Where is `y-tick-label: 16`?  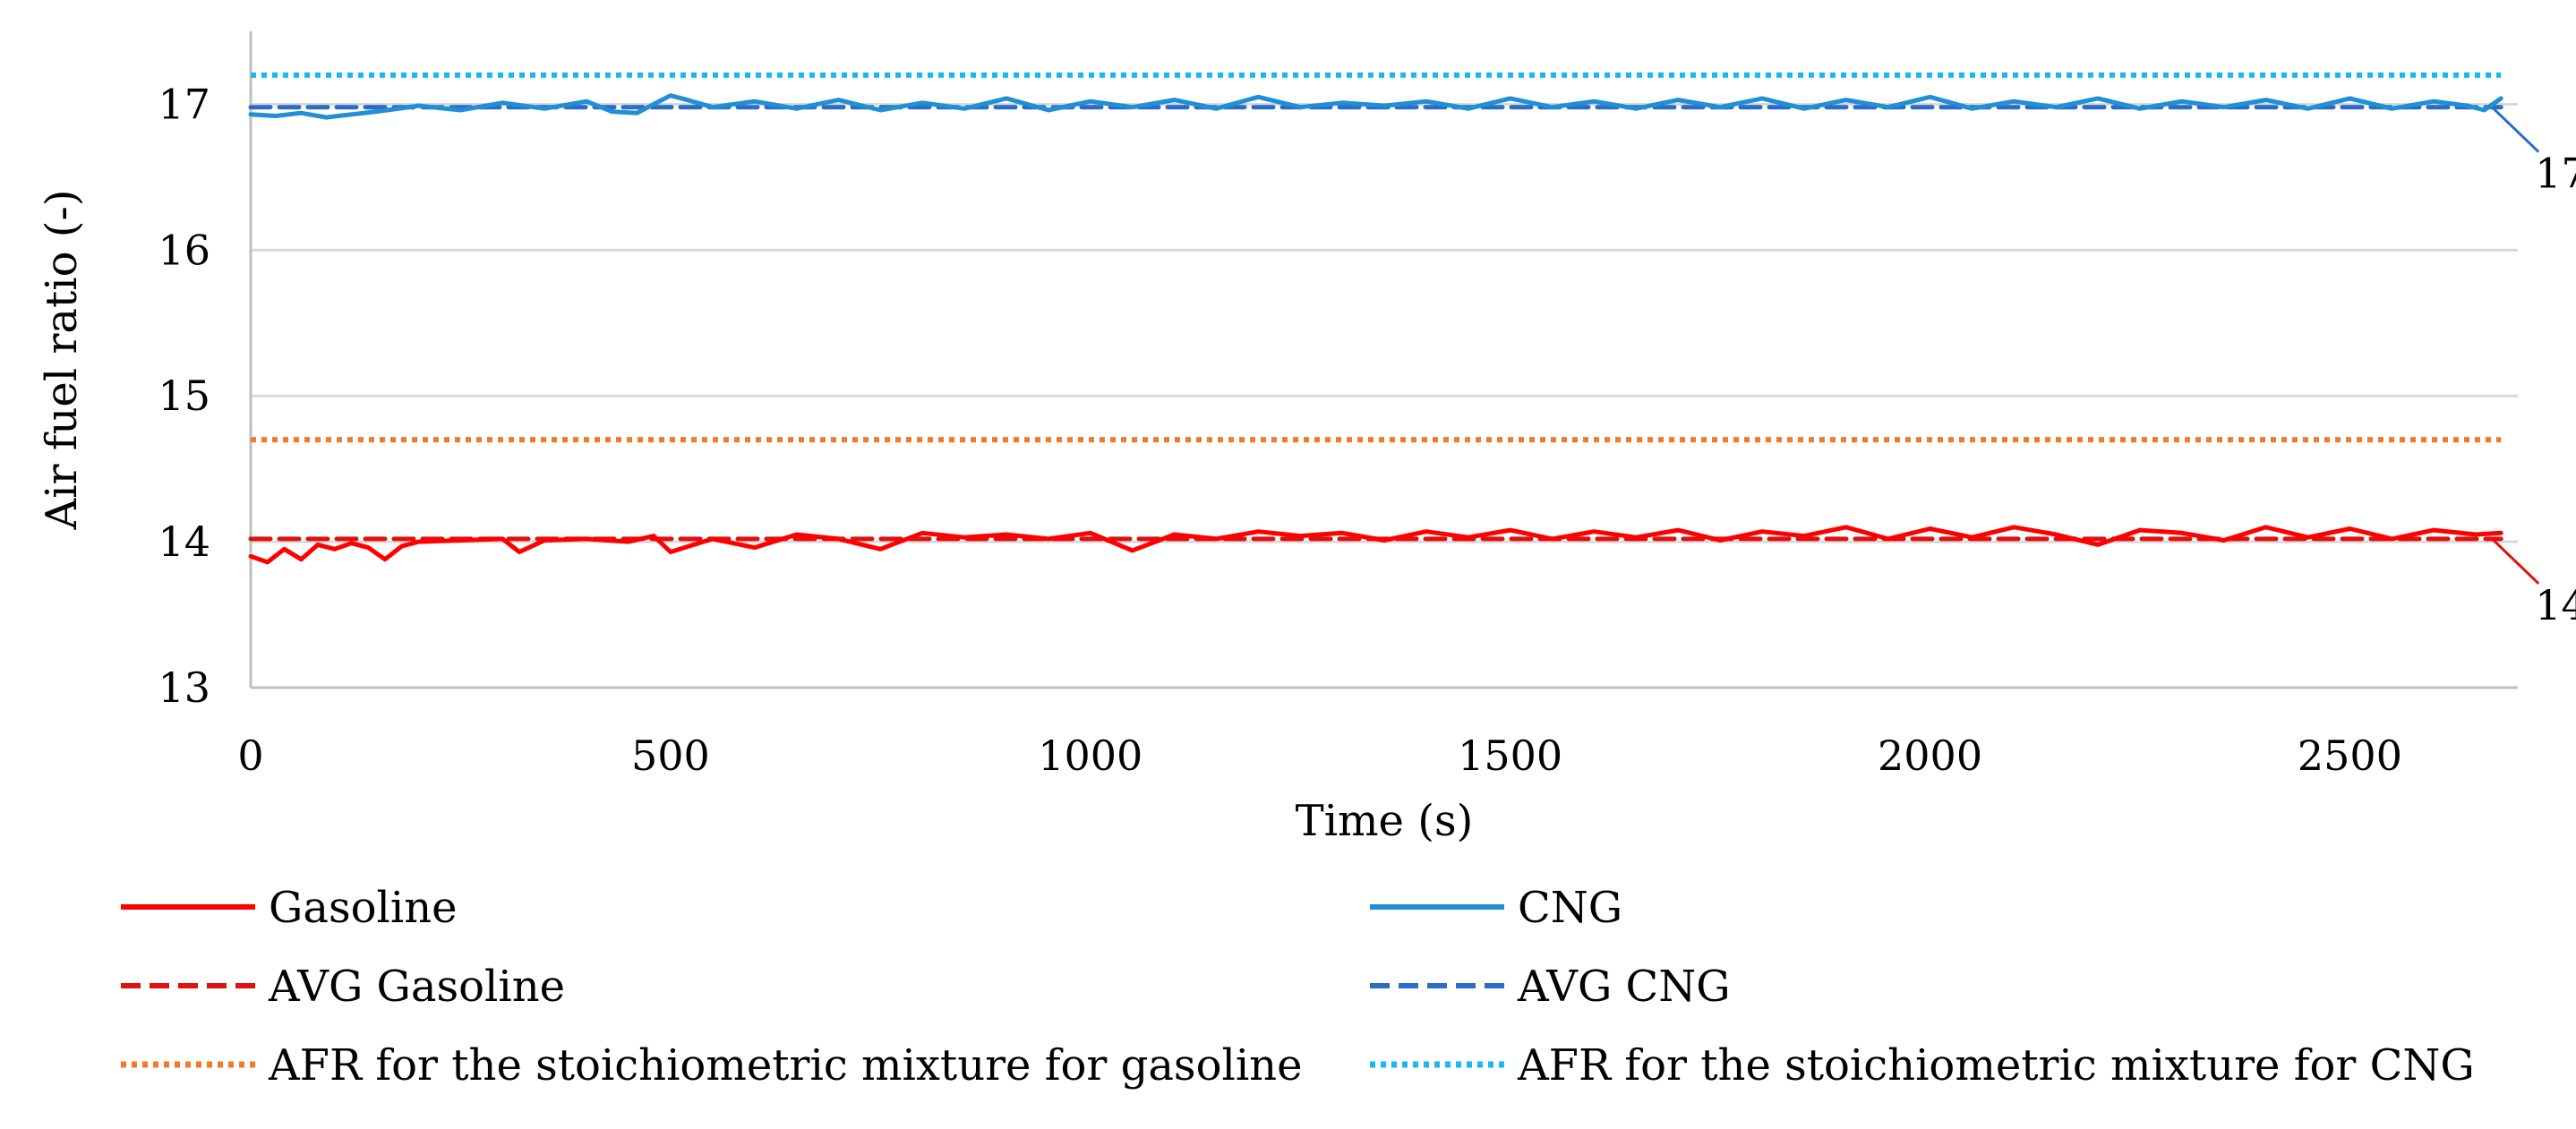
y-tick-label: 16 is located at coordinates (184, 250).